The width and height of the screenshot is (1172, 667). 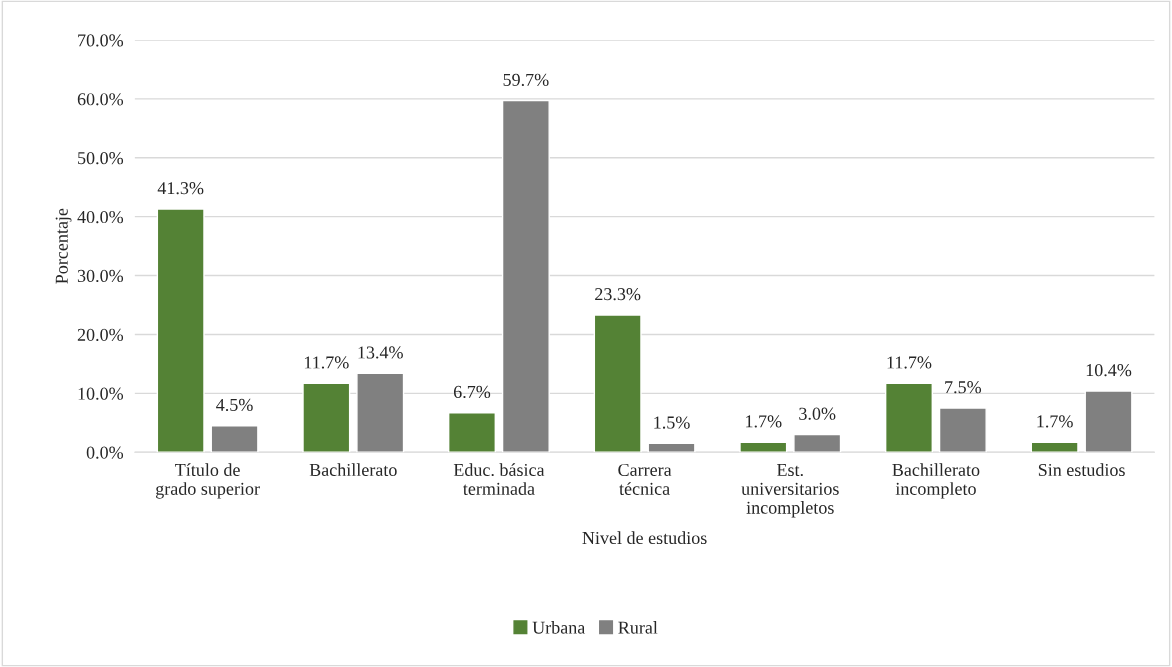 What do you see at coordinates (644, 538) in the screenshot?
I see `x-axis-title: Nivel de estudios` at bounding box center [644, 538].